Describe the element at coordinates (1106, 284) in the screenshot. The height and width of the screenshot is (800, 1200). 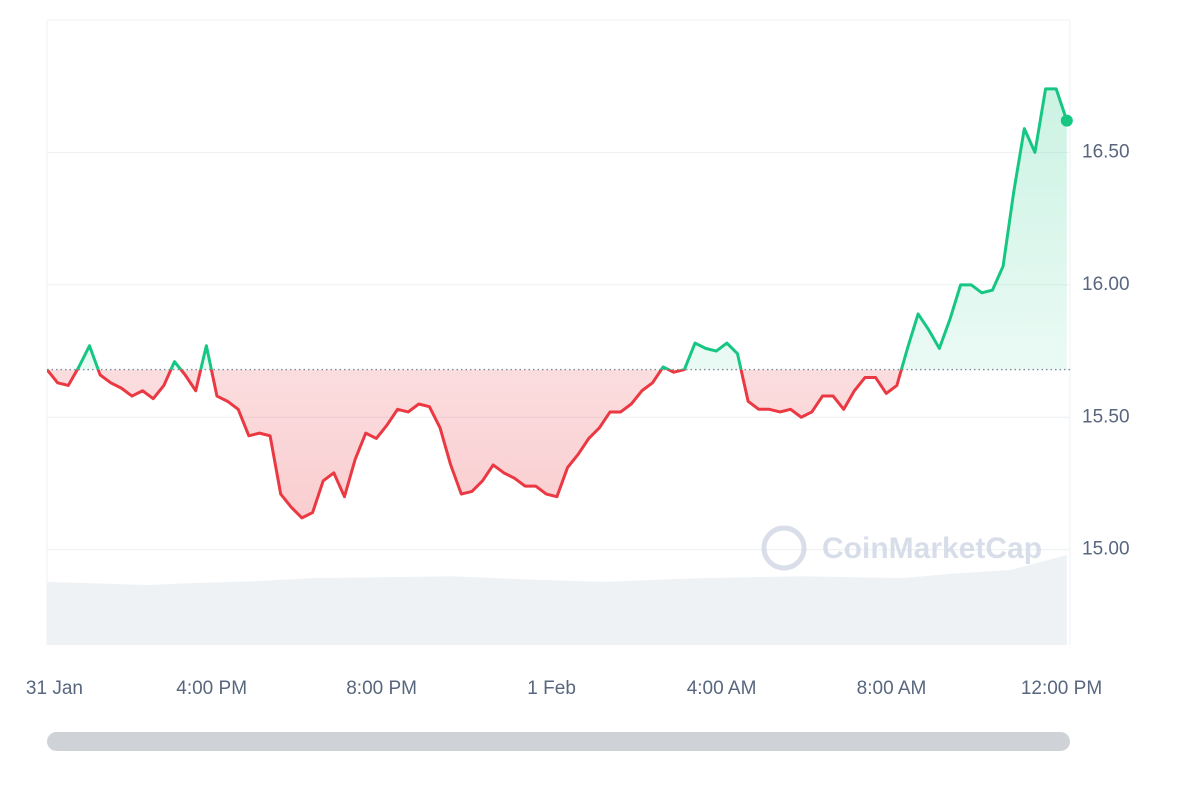
I see `y-tick-label: 16.00` at that location.